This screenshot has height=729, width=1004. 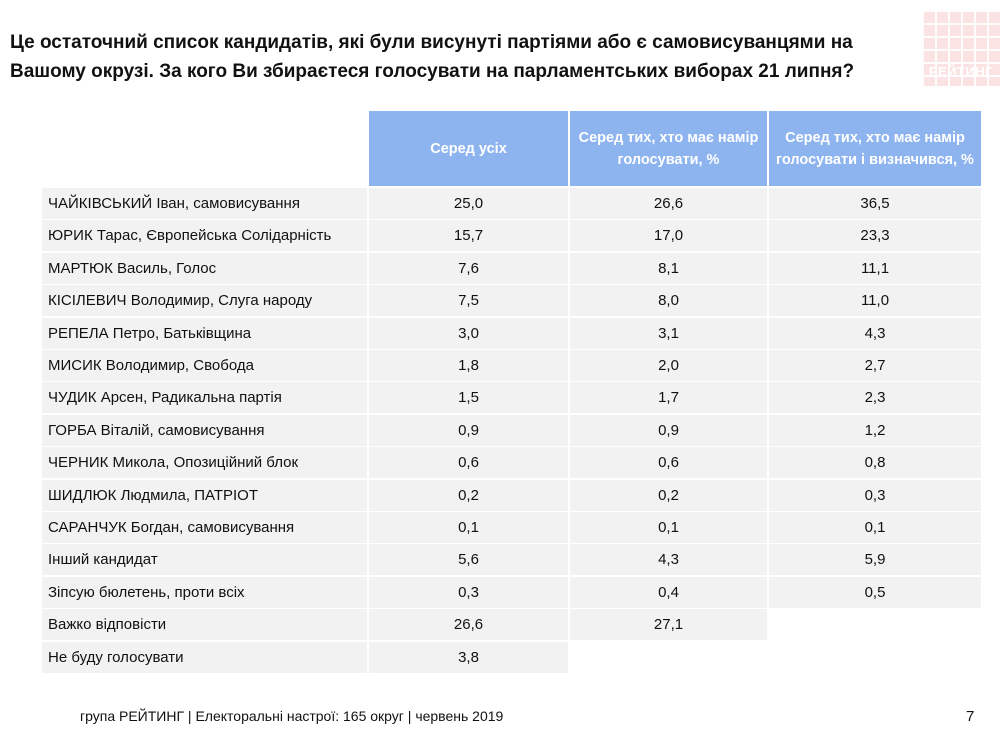 I want to click on table-row: РЕПЕЛА Петро, Батьківщина 3,0 3,1 4,3, so click(x=502, y=333).